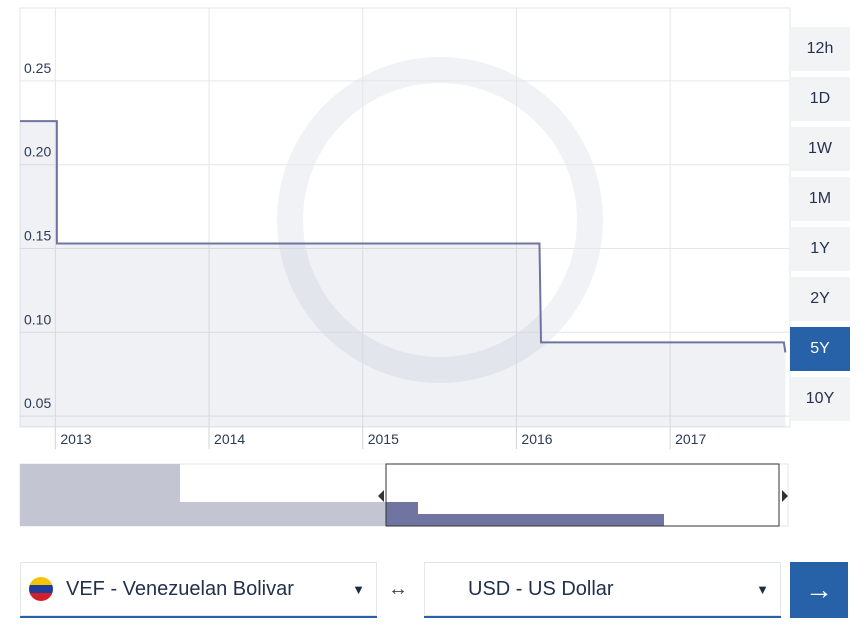 The height and width of the screenshot is (634, 867). What do you see at coordinates (180, 588) in the screenshot?
I see `from-currency: VEF - Venezuelan Bolivar` at bounding box center [180, 588].